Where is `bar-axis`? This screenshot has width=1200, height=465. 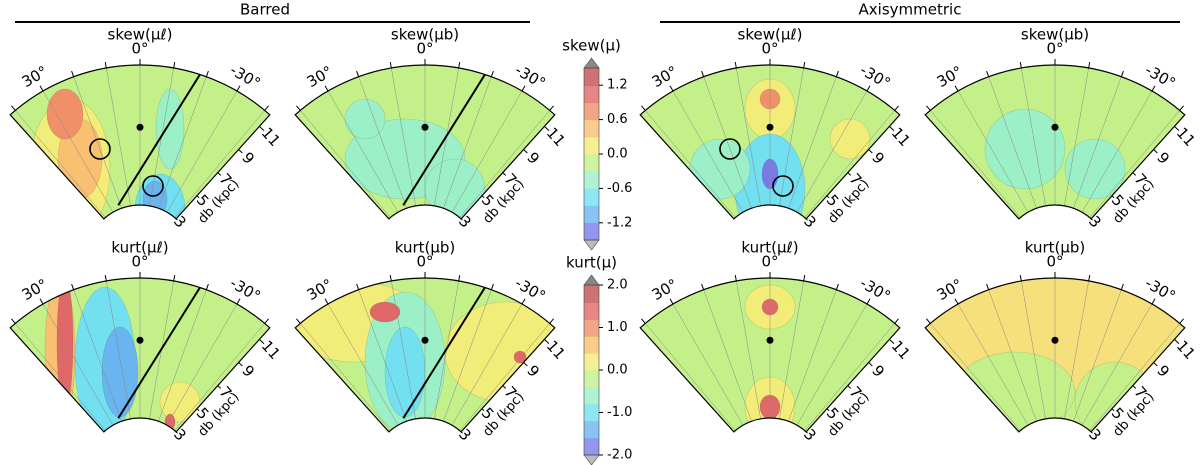
bar-axis is located at coordinates (159, 352).